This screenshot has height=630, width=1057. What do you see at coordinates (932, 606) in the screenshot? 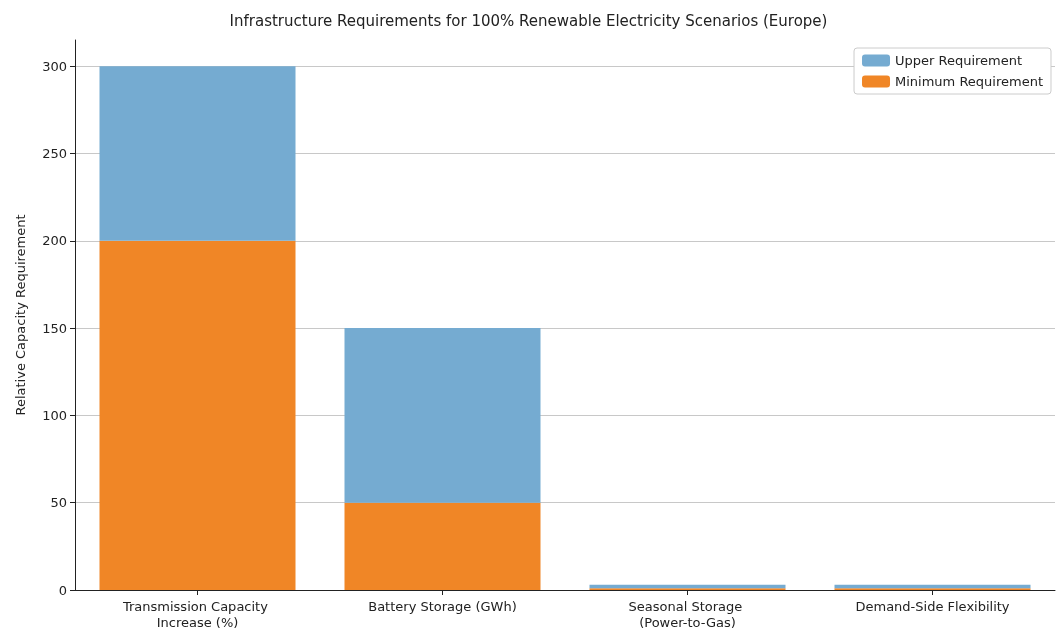
I see `x-tick-label: Demand-Side Flexibility` at bounding box center [932, 606].